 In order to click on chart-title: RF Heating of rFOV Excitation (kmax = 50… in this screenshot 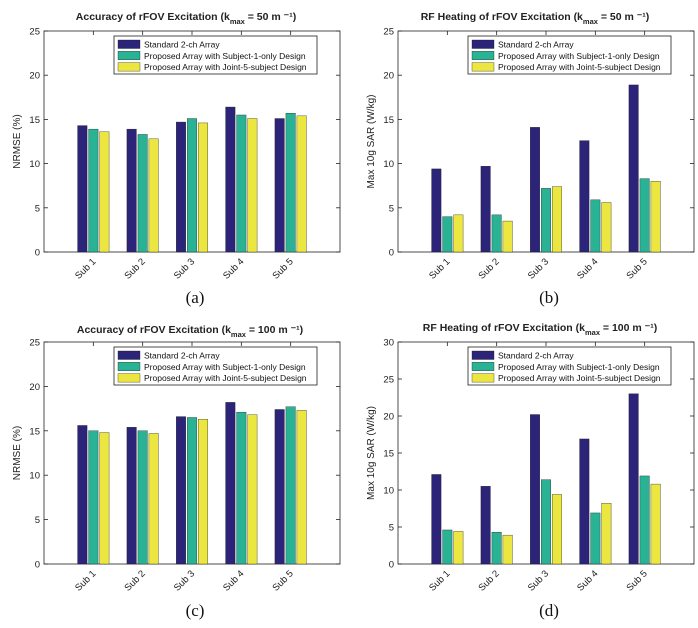, I will do `click(535, 18)`.